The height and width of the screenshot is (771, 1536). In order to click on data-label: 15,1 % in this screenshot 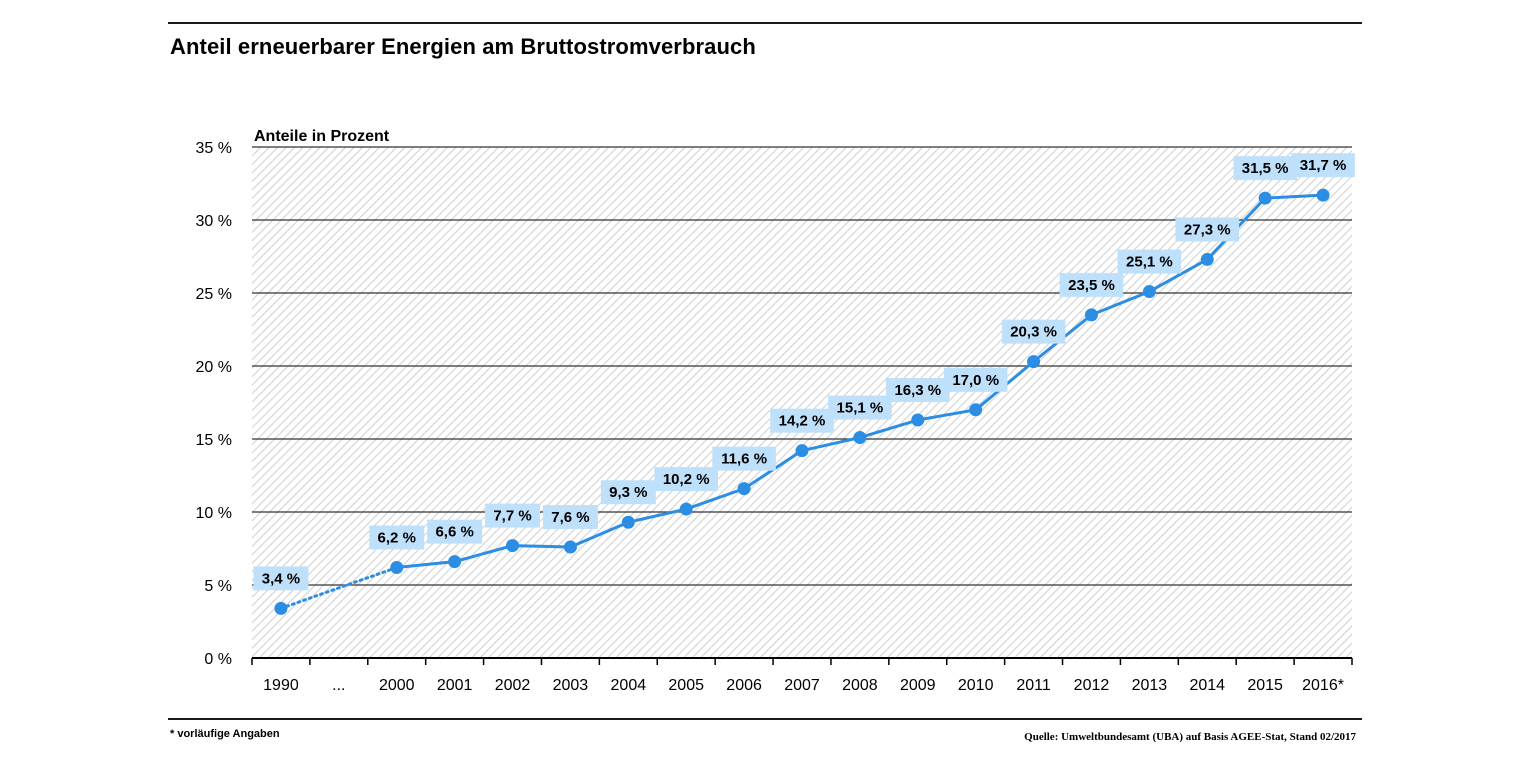, I will do `click(860, 408)`.